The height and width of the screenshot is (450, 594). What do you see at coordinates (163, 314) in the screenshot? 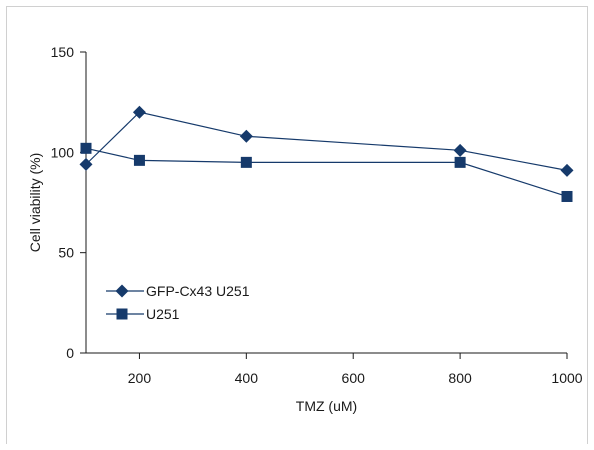
I see `legend-label: U251` at bounding box center [163, 314].